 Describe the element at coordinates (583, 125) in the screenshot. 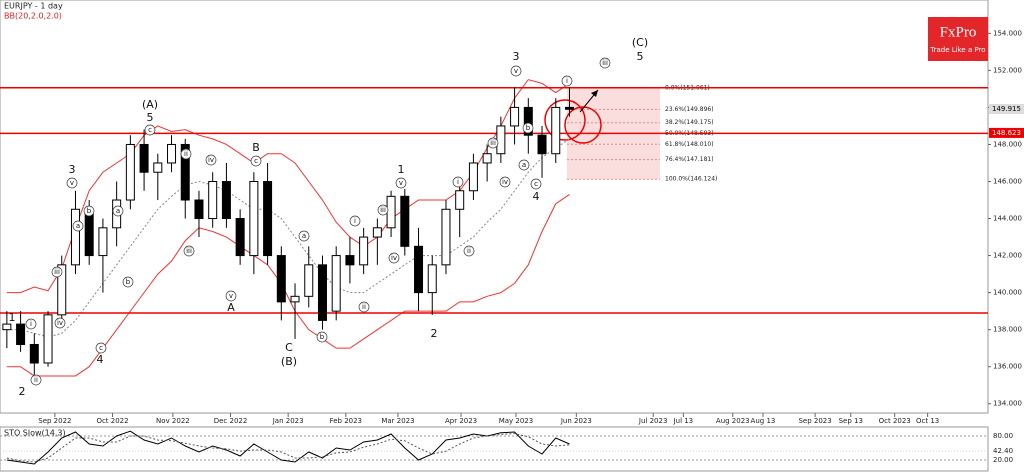

I see `highlight-circle` at that location.